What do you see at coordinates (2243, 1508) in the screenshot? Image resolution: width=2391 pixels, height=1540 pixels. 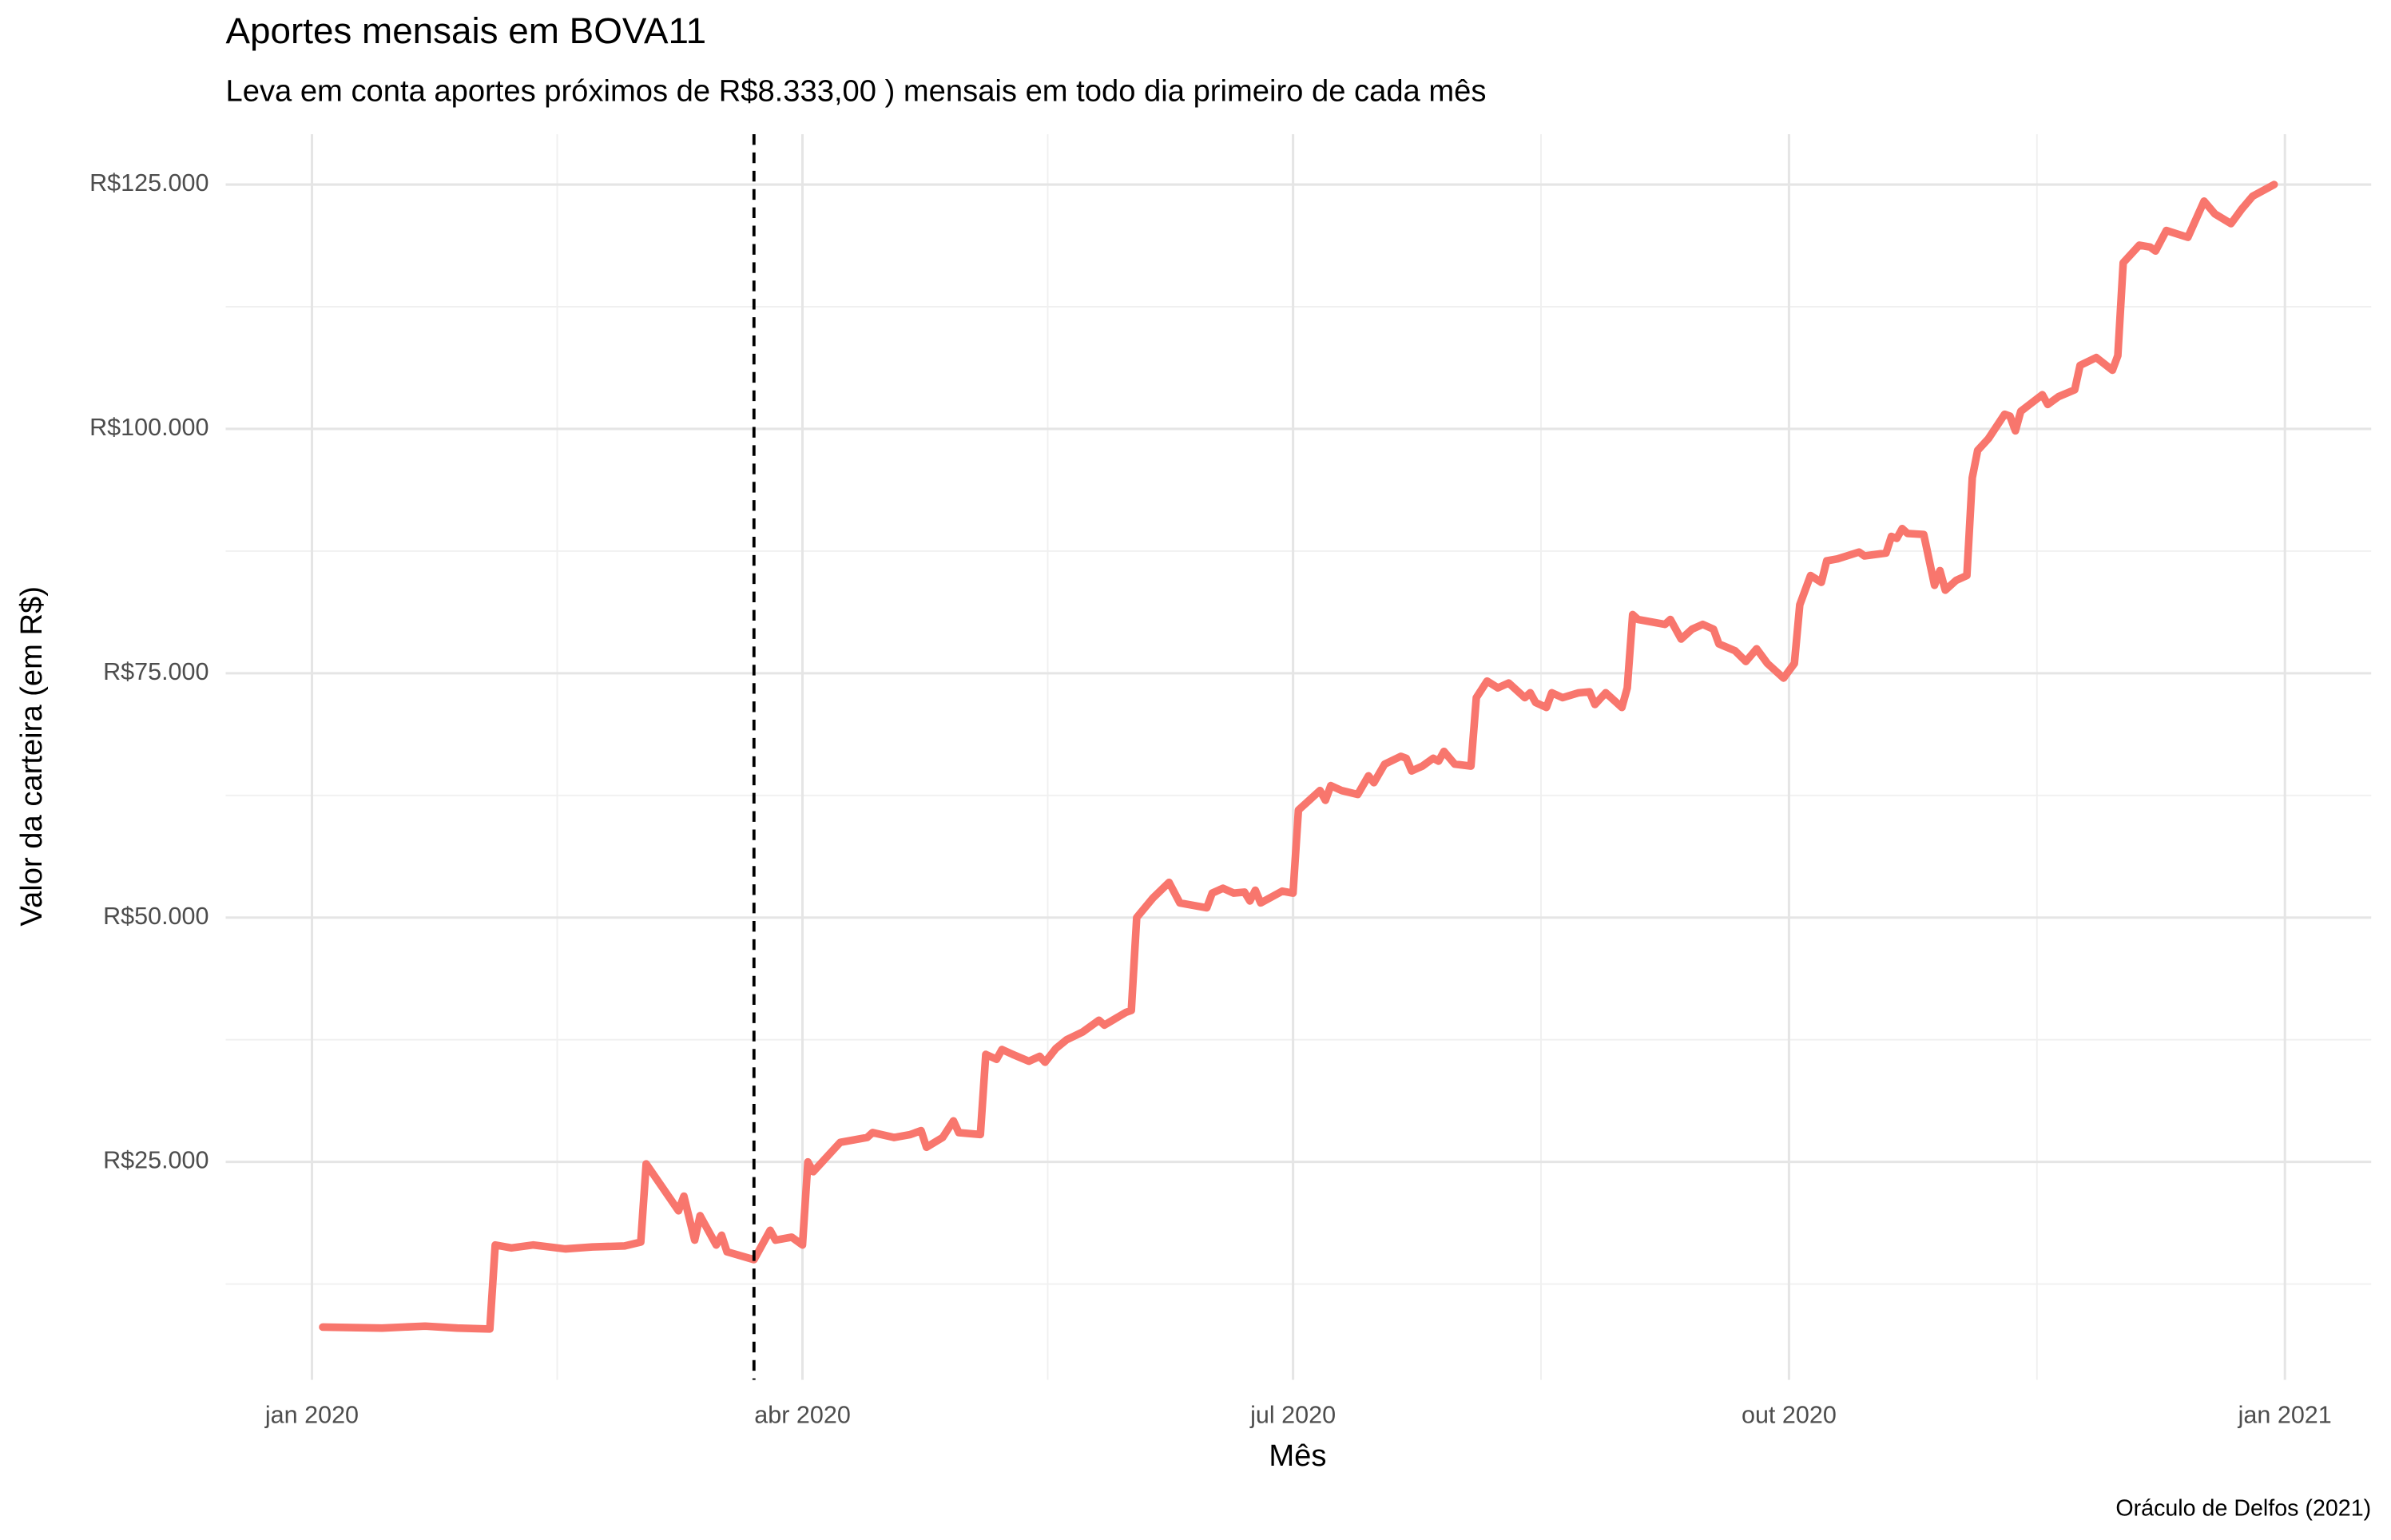 I see `caption: Oráculo de Delfos (2021)` at bounding box center [2243, 1508].